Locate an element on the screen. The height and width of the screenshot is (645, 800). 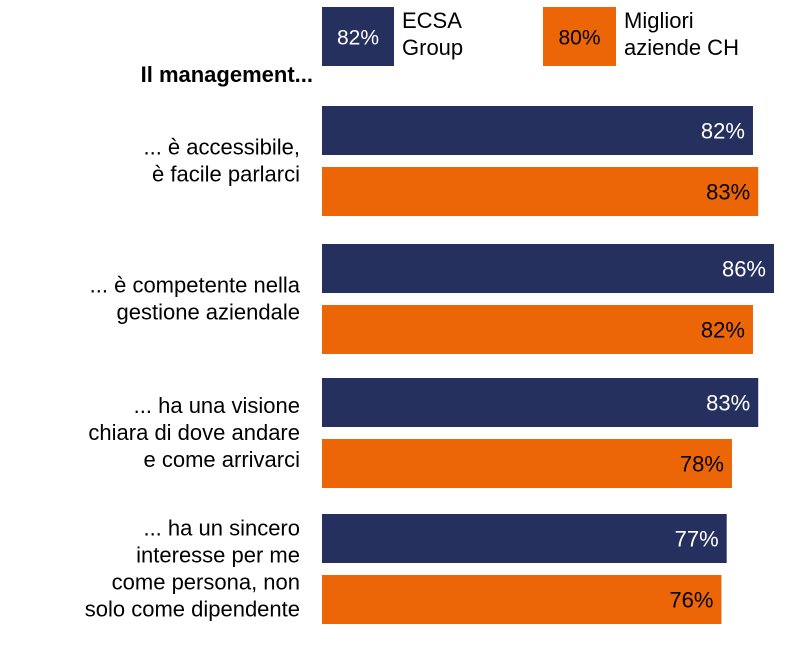
category-label-4-line-4: solo come dipendente is located at coordinates (192, 609).